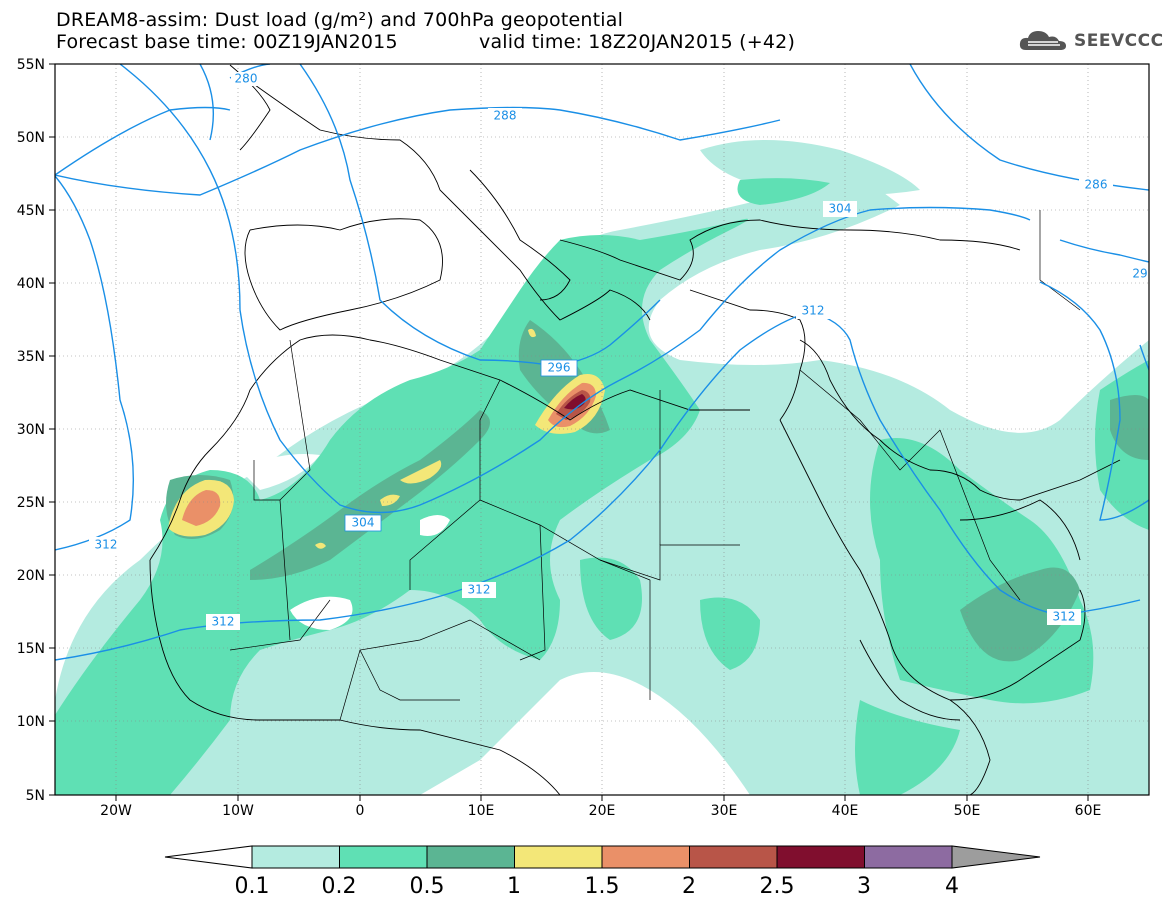 This screenshot has width=1165, height=907. I want to click on lat-label: 45N, so click(31, 211).